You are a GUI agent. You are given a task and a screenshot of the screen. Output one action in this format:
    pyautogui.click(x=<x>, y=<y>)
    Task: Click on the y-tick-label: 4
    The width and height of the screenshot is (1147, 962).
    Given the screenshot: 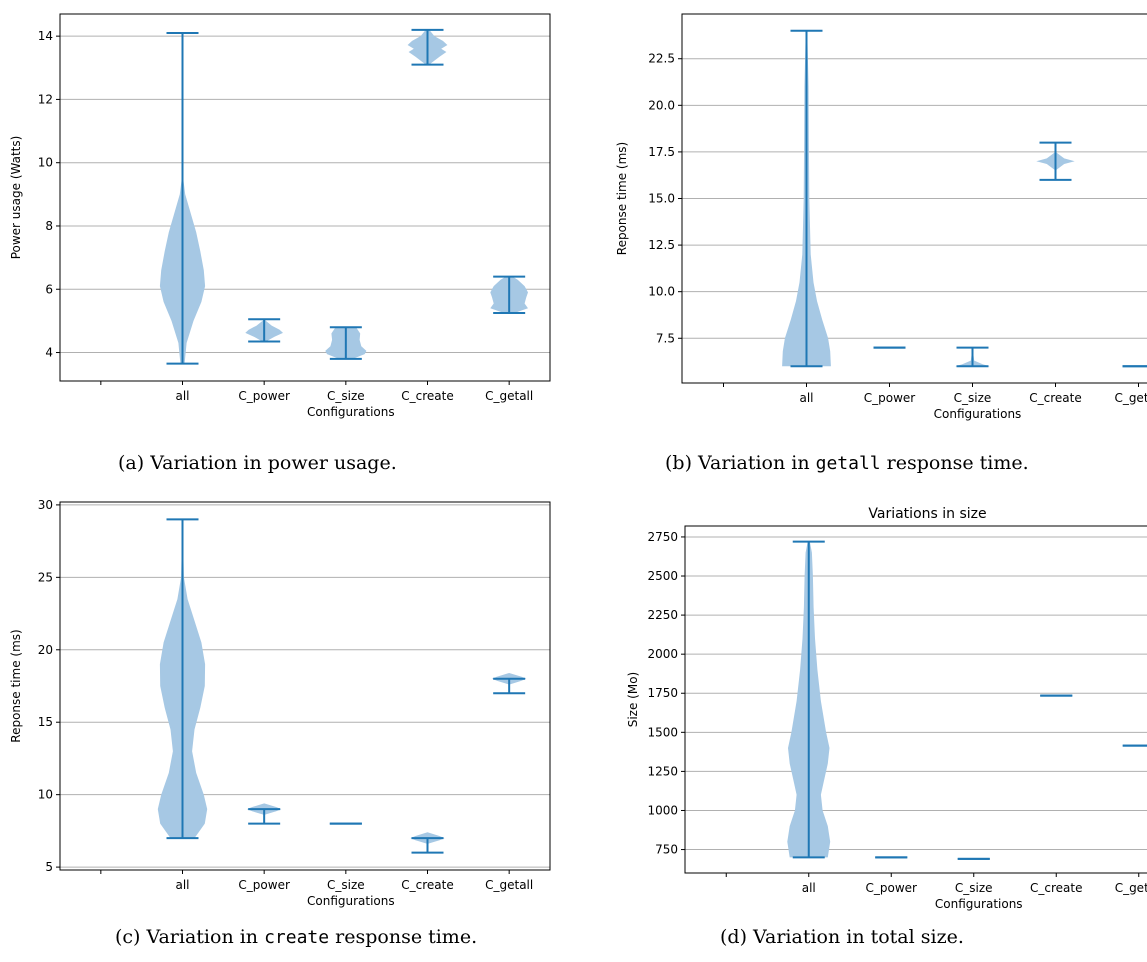 What is the action you would take?
    pyautogui.click(x=49, y=353)
    